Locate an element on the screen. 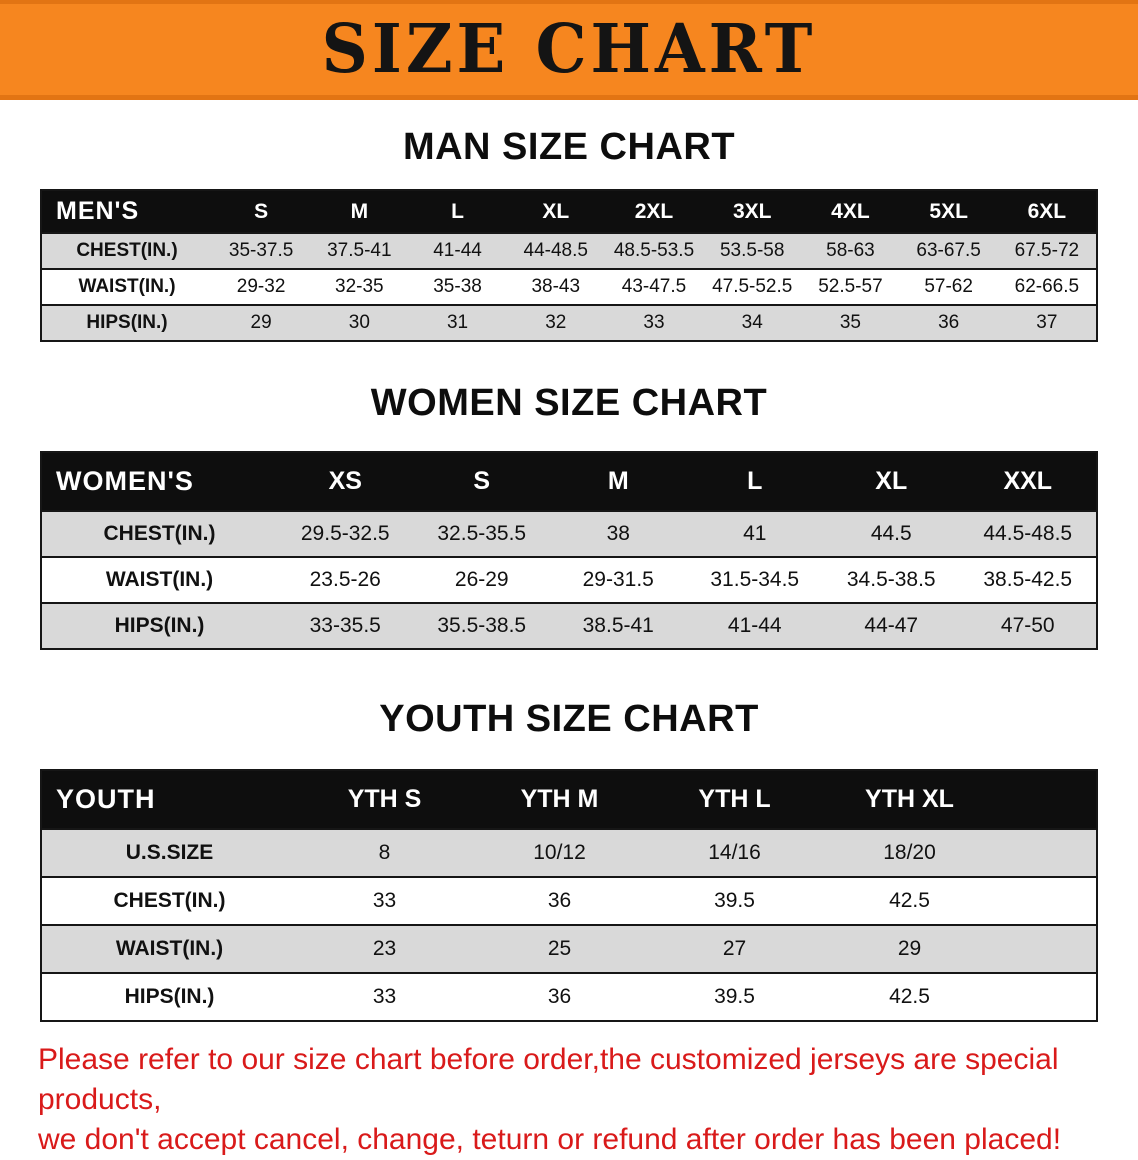 Image resolution: width=1138 pixels, height=1160 pixels. value-cell: 52.5-57 is located at coordinates (850, 286).